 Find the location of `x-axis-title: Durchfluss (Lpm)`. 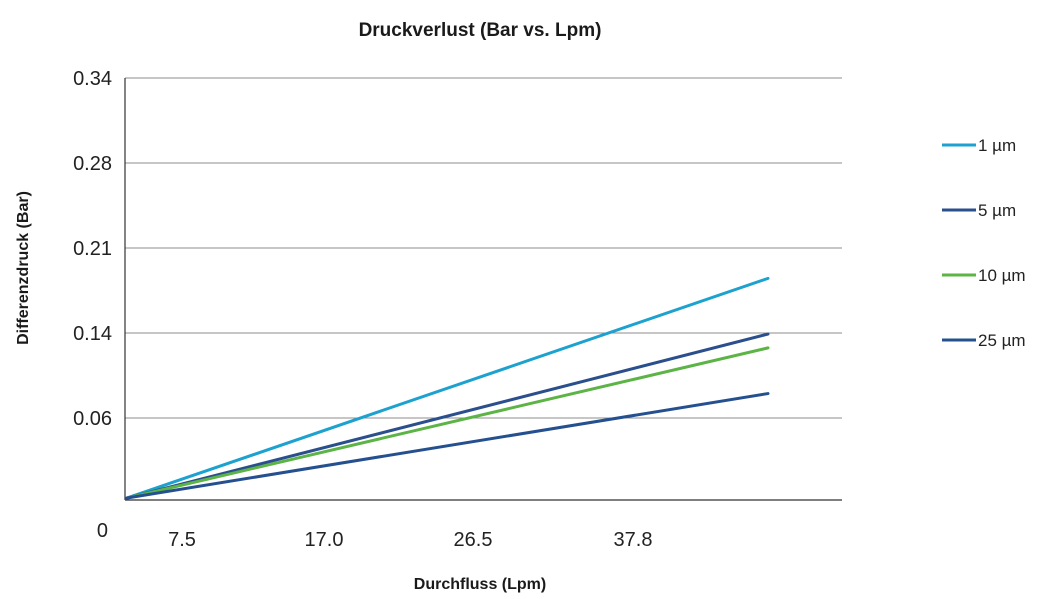

x-axis-title: Durchfluss (Lpm) is located at coordinates (480, 584).